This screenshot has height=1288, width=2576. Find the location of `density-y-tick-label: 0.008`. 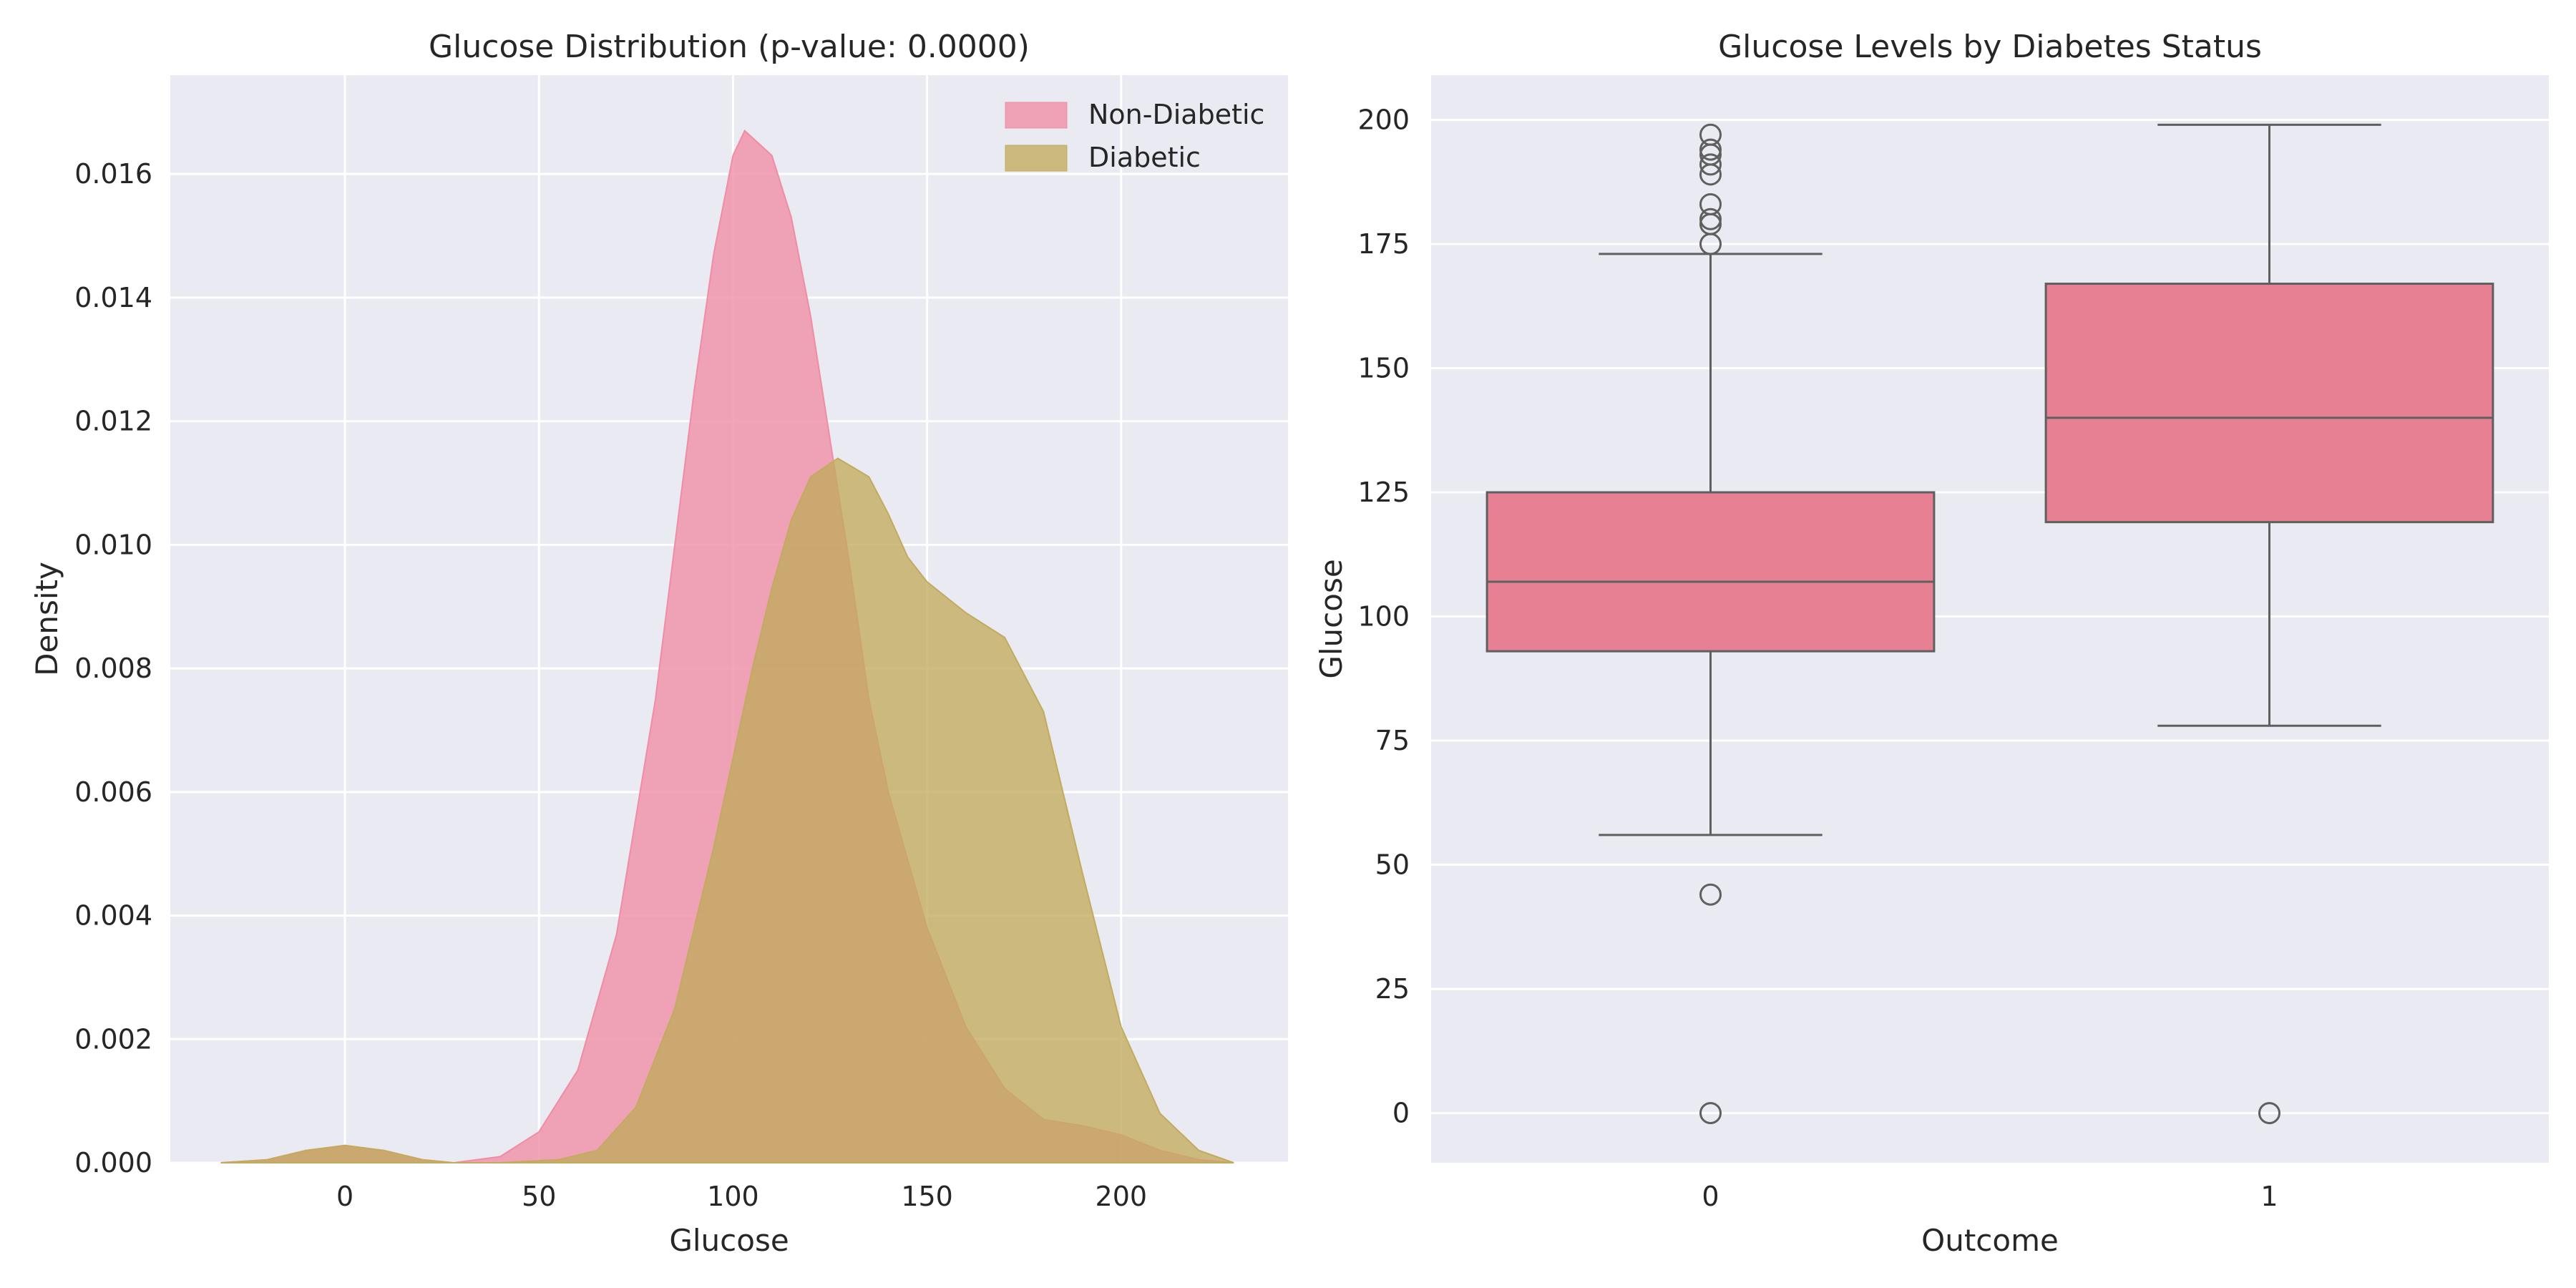

density-y-tick-label: 0.008 is located at coordinates (113, 668).